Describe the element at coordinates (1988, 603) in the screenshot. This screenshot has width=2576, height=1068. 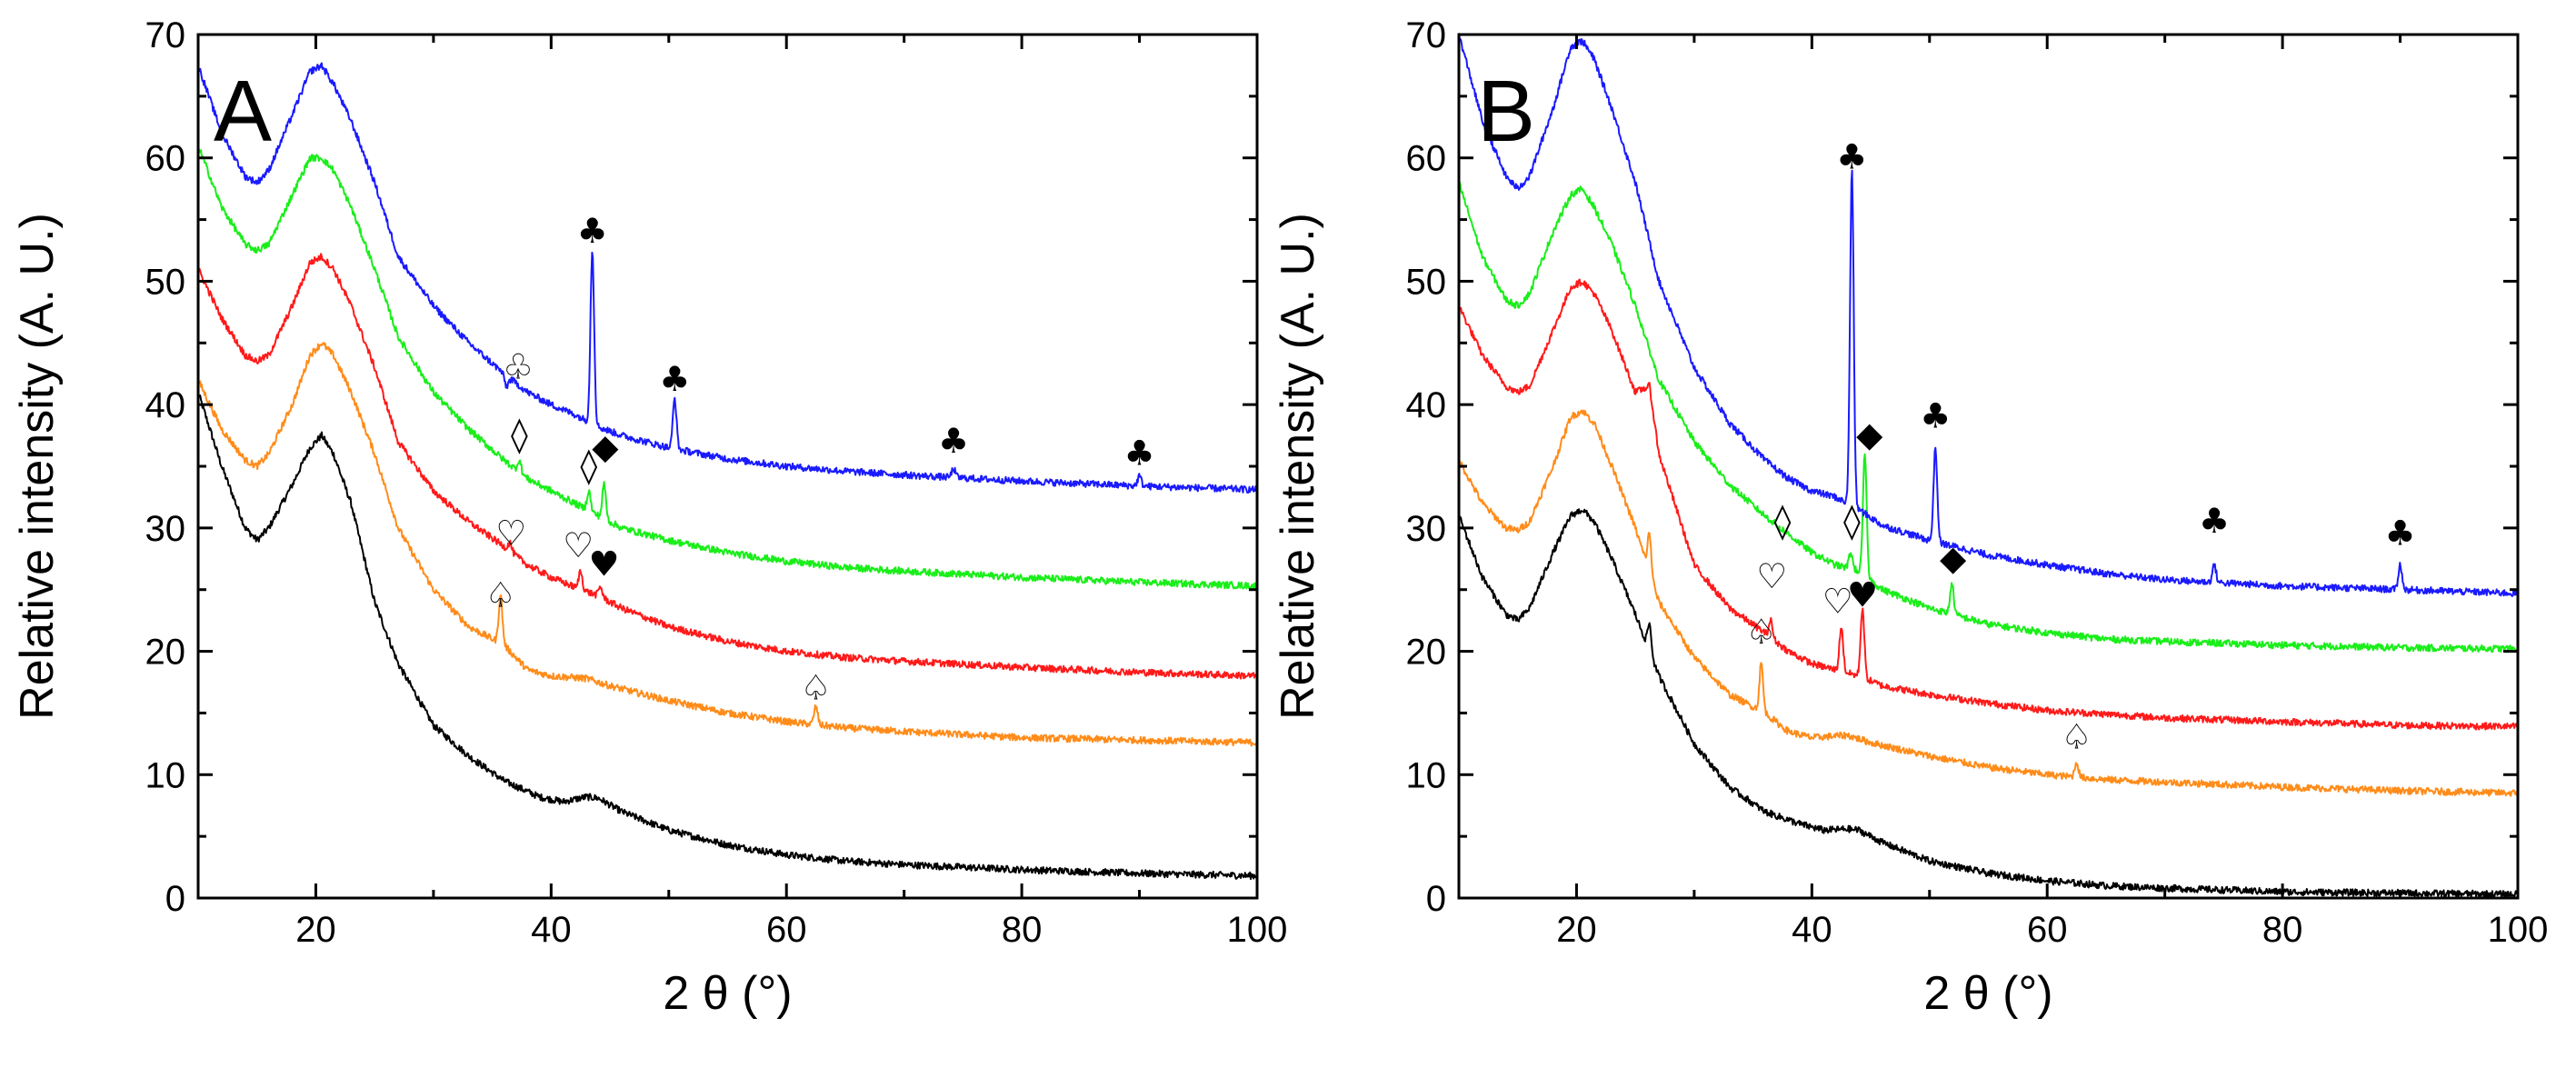
I see `series-orange` at that location.